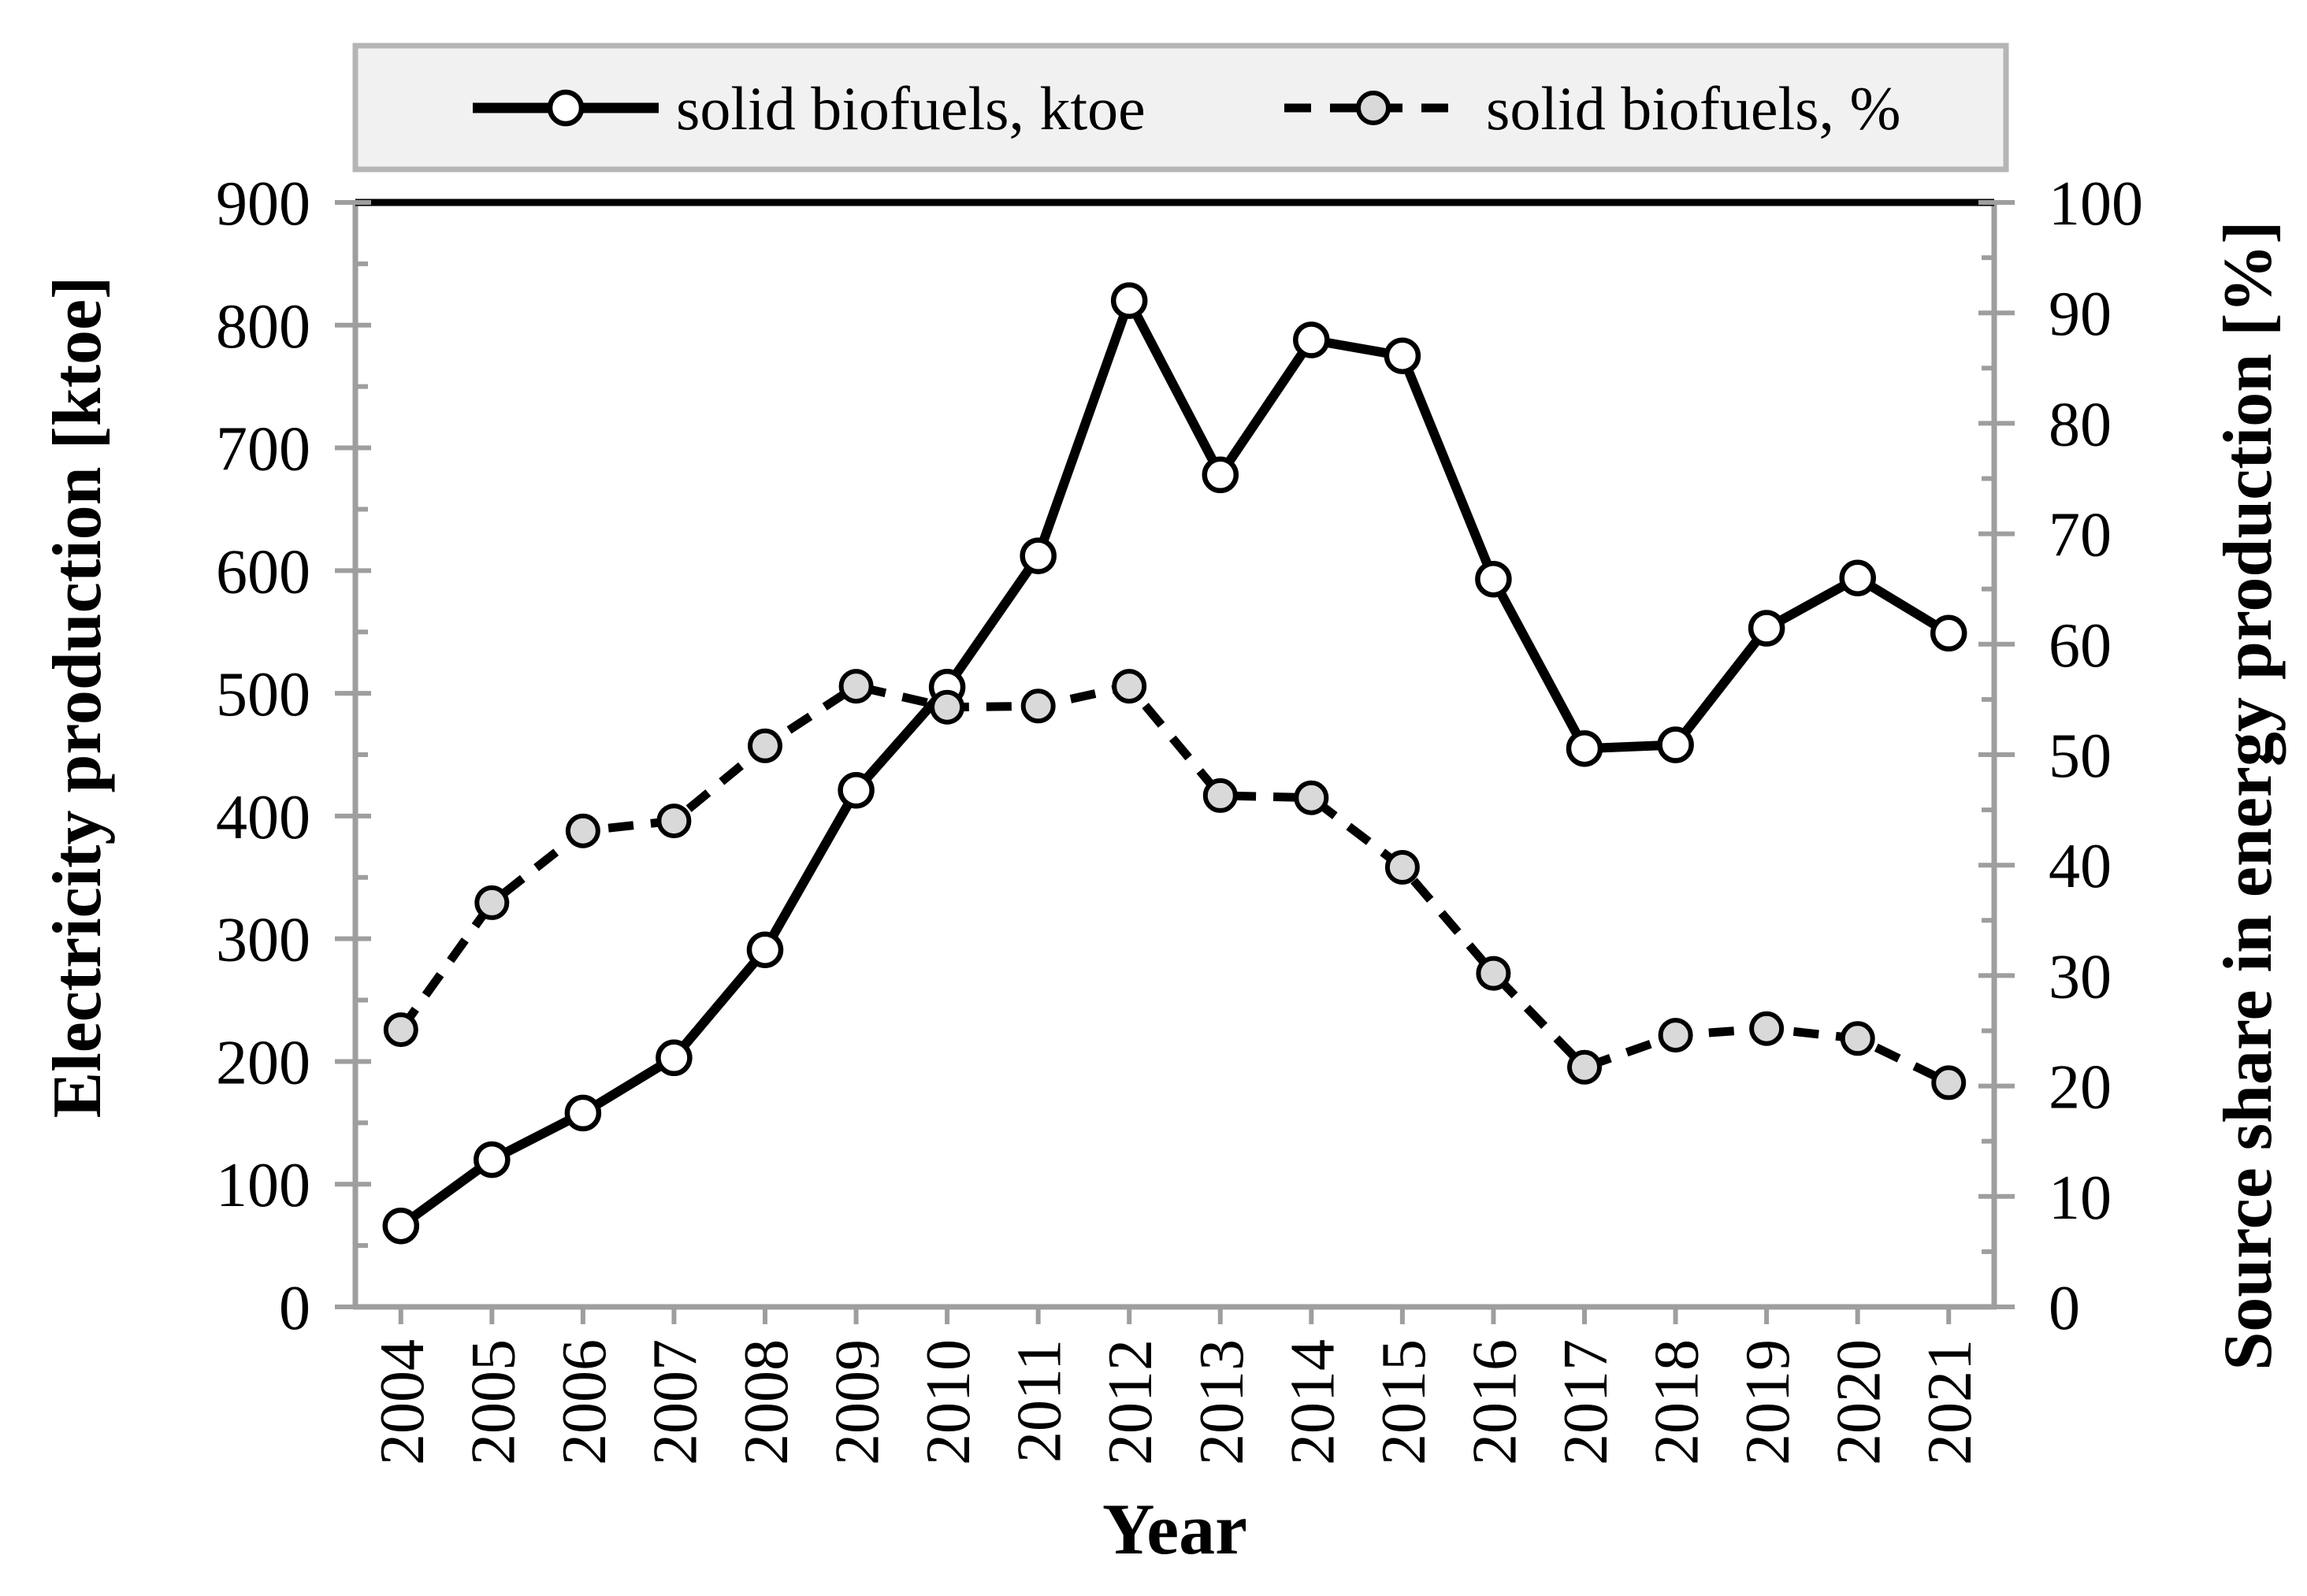 The width and height of the screenshot is (2307, 1596). I want to click on x-axis-tick-label: 2020, so click(1859, 1402).